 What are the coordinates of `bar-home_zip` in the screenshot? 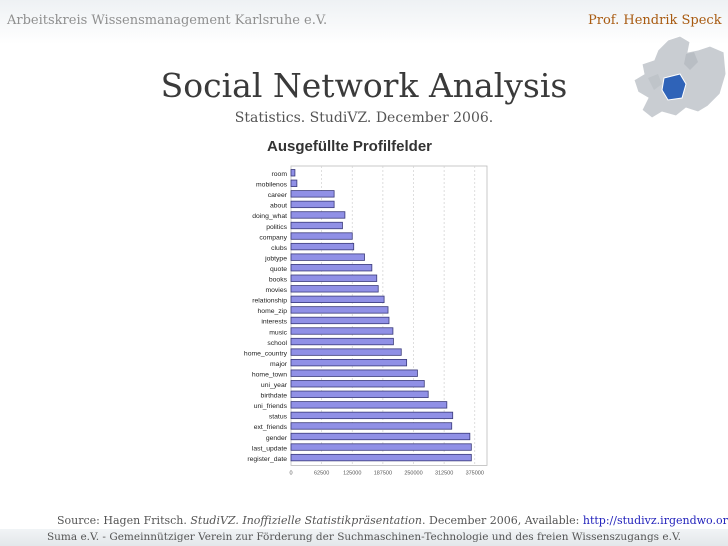 It's located at (339, 310).